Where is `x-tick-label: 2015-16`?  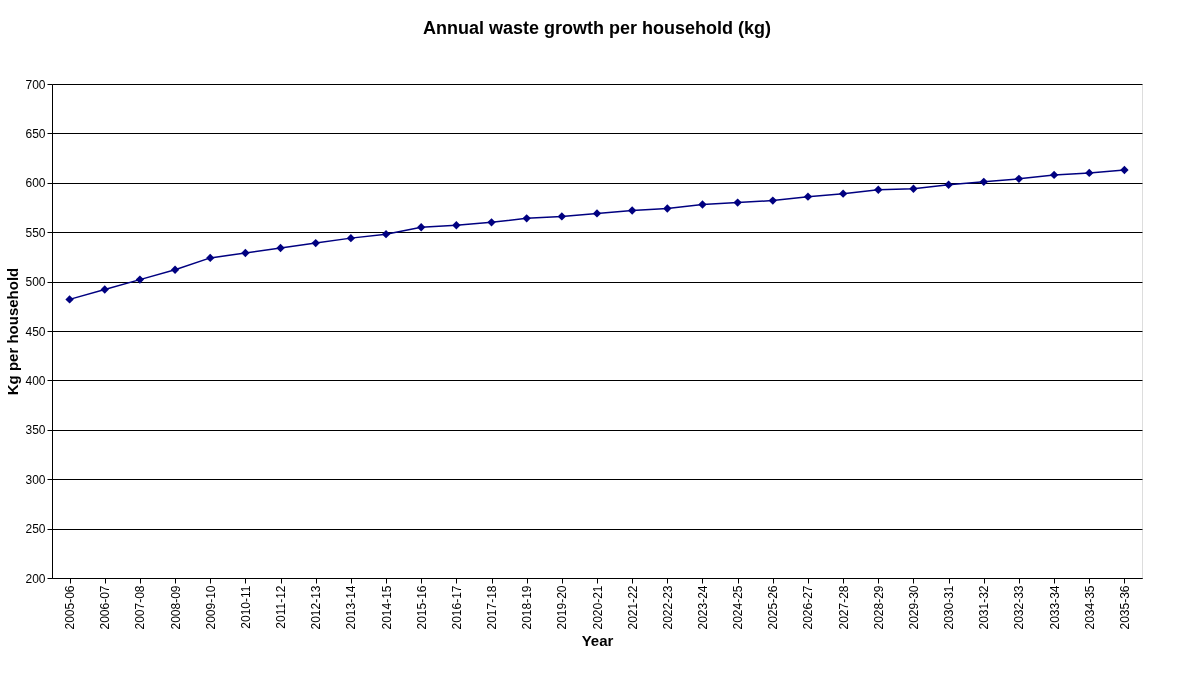
x-tick-label: 2015-16 is located at coordinates (421, 607).